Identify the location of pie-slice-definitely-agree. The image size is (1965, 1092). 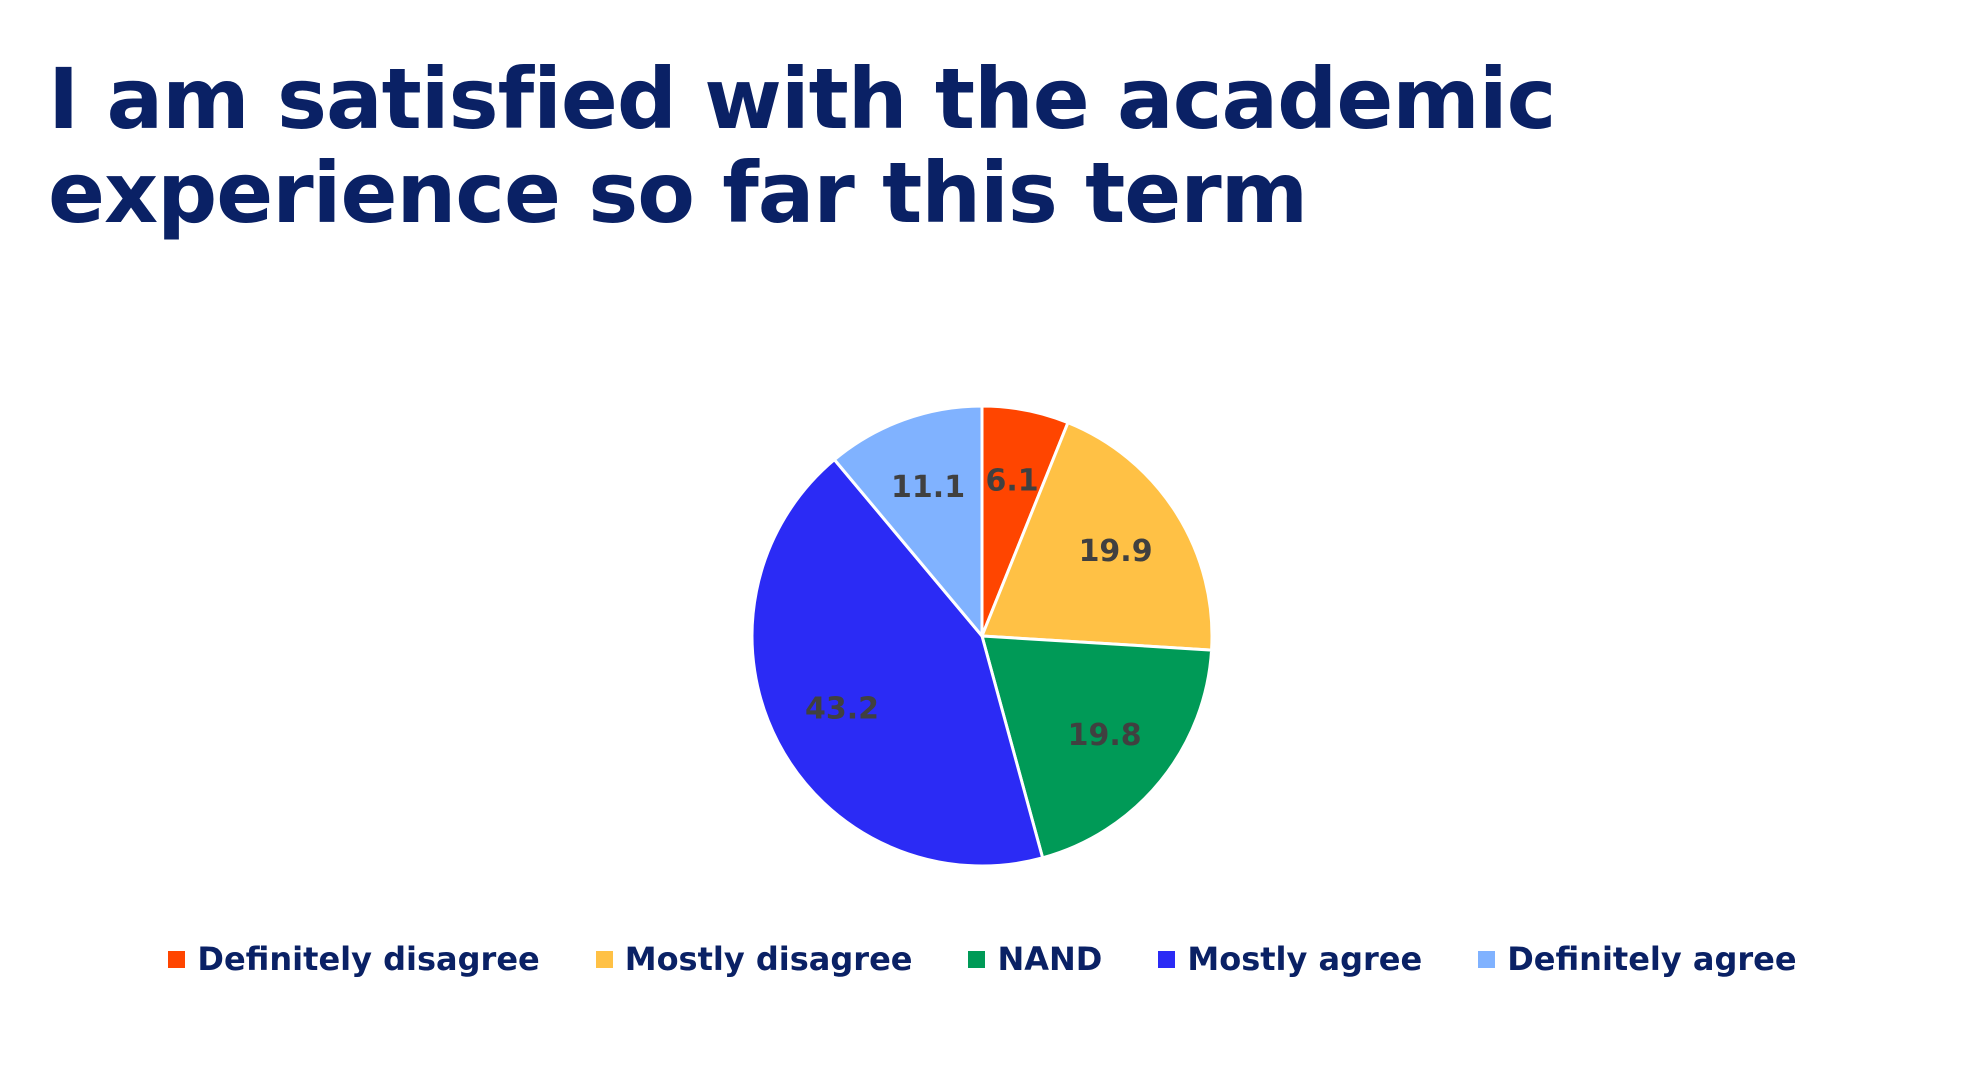
(908, 521).